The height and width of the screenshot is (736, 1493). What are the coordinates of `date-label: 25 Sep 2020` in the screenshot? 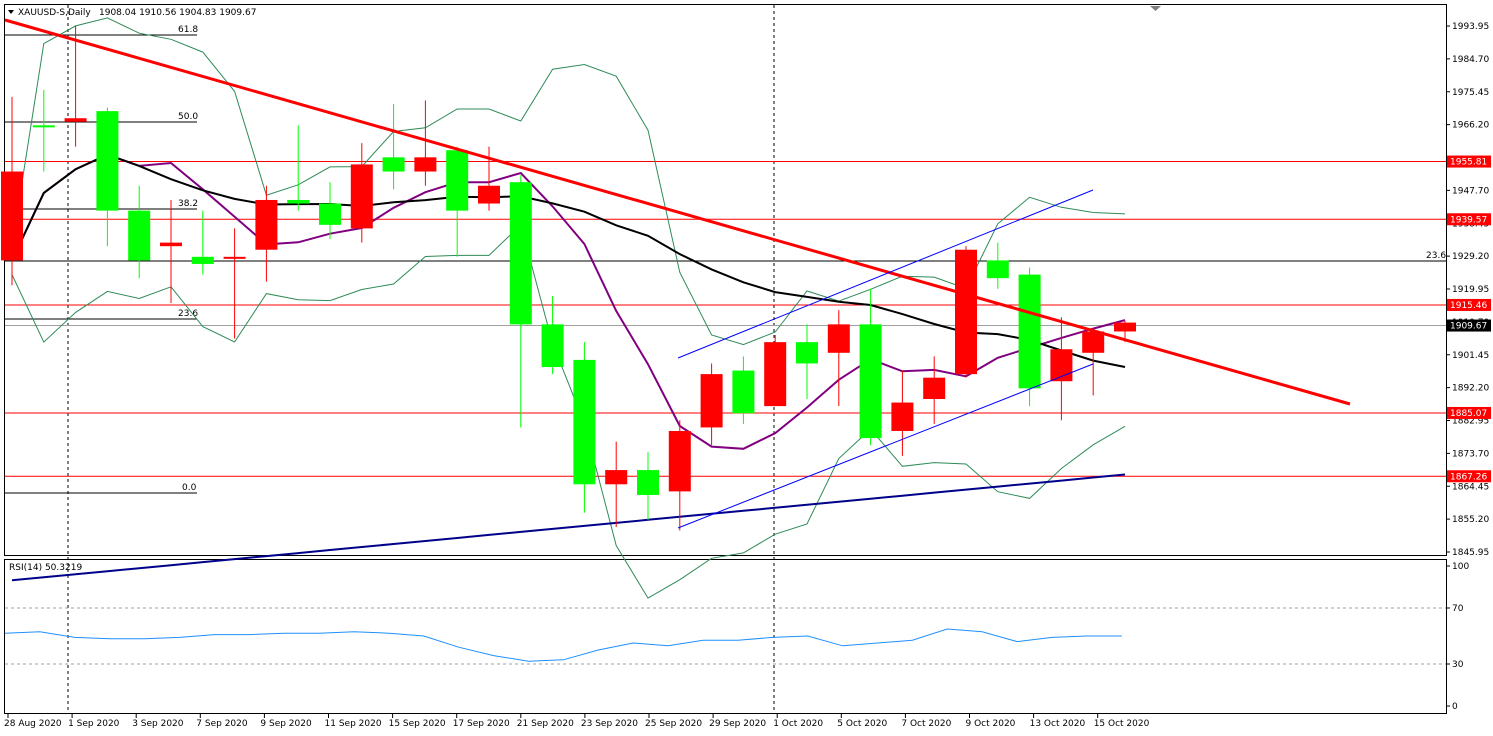 It's located at (673, 724).